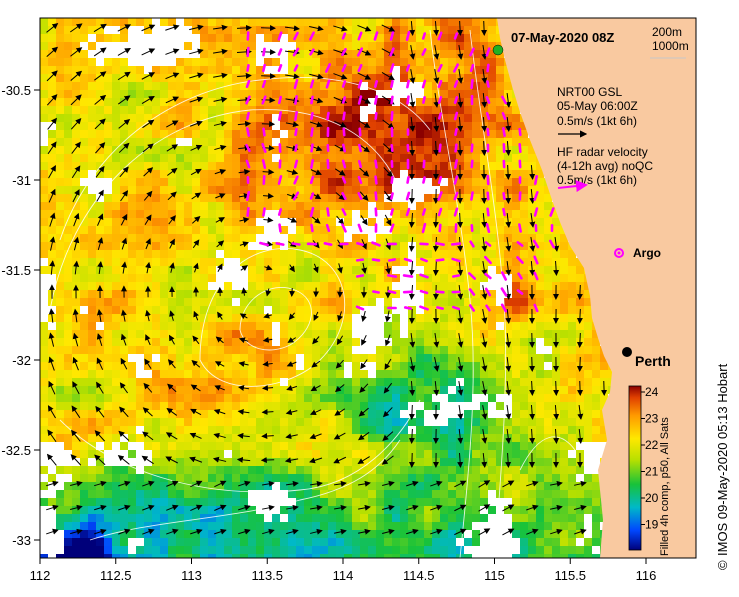 Image resolution: width=739 pixels, height=597 pixels. What do you see at coordinates (602, 152) in the screenshot?
I see `hf-legend-title: HF radar velocity` at bounding box center [602, 152].